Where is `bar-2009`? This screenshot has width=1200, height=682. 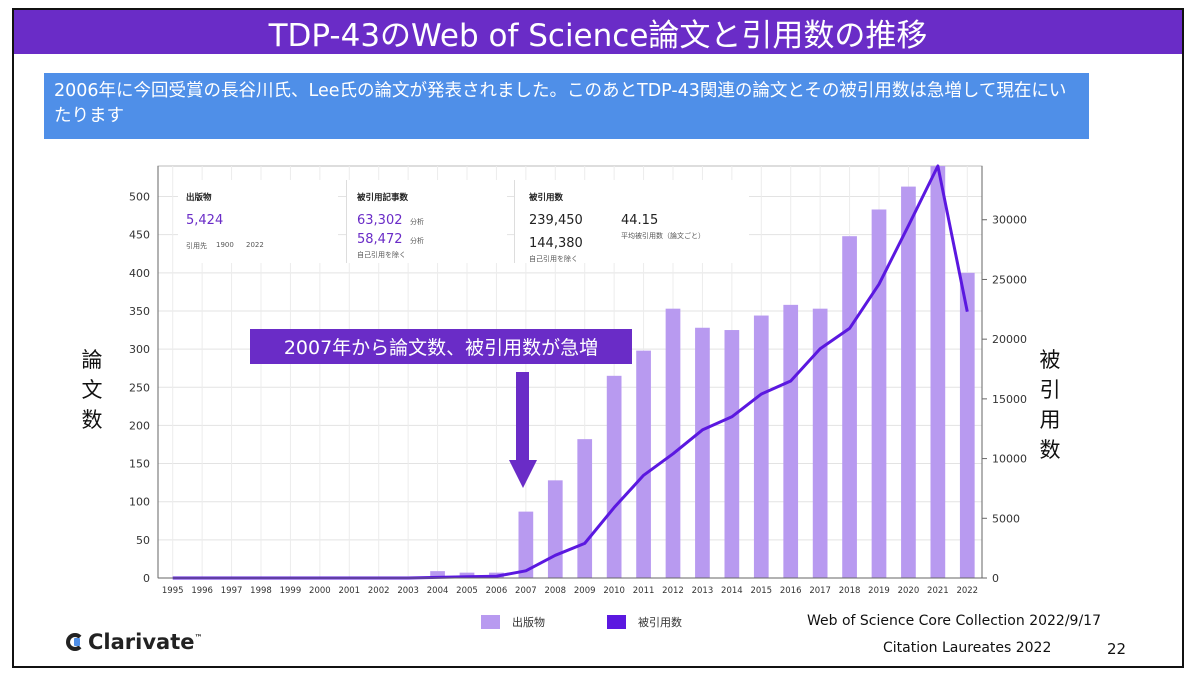
bar-2009 is located at coordinates (585, 508).